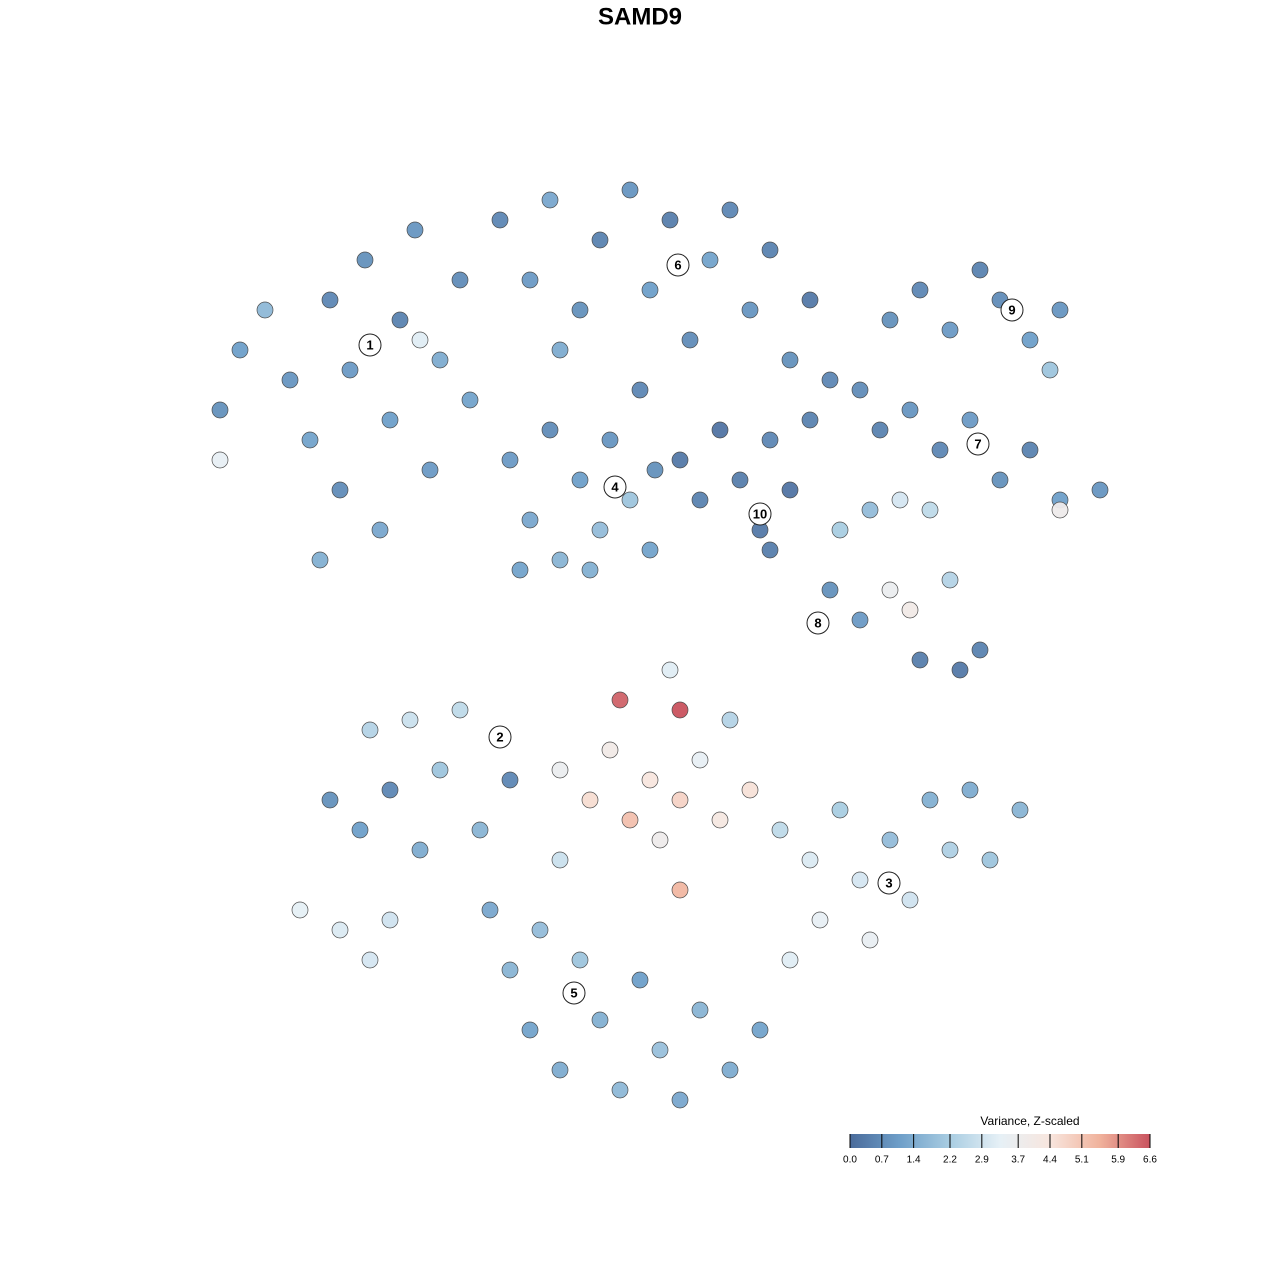 This screenshot has width=1280, height=1280. Describe the element at coordinates (1050, 1160) in the screenshot. I see `colorbar-tick-label: 4.4` at that location.